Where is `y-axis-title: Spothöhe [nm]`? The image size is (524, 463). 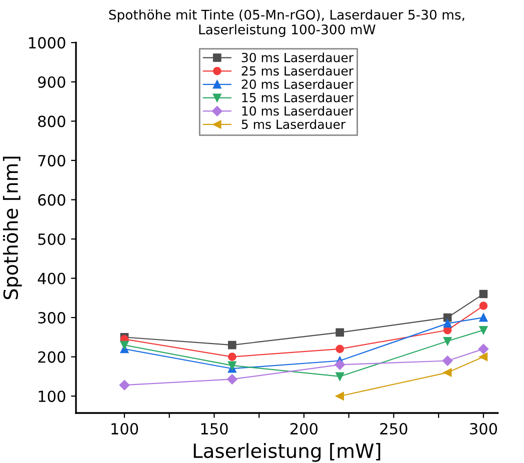 y-axis-title: Spothöhe [nm] is located at coordinates (12, 228).